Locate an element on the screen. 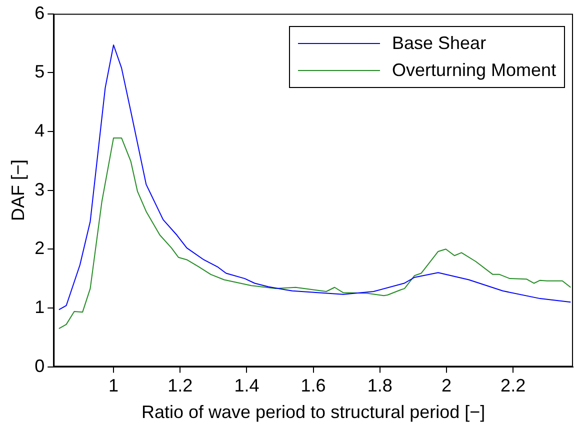  y-tick-label: 4 is located at coordinates (39, 130).